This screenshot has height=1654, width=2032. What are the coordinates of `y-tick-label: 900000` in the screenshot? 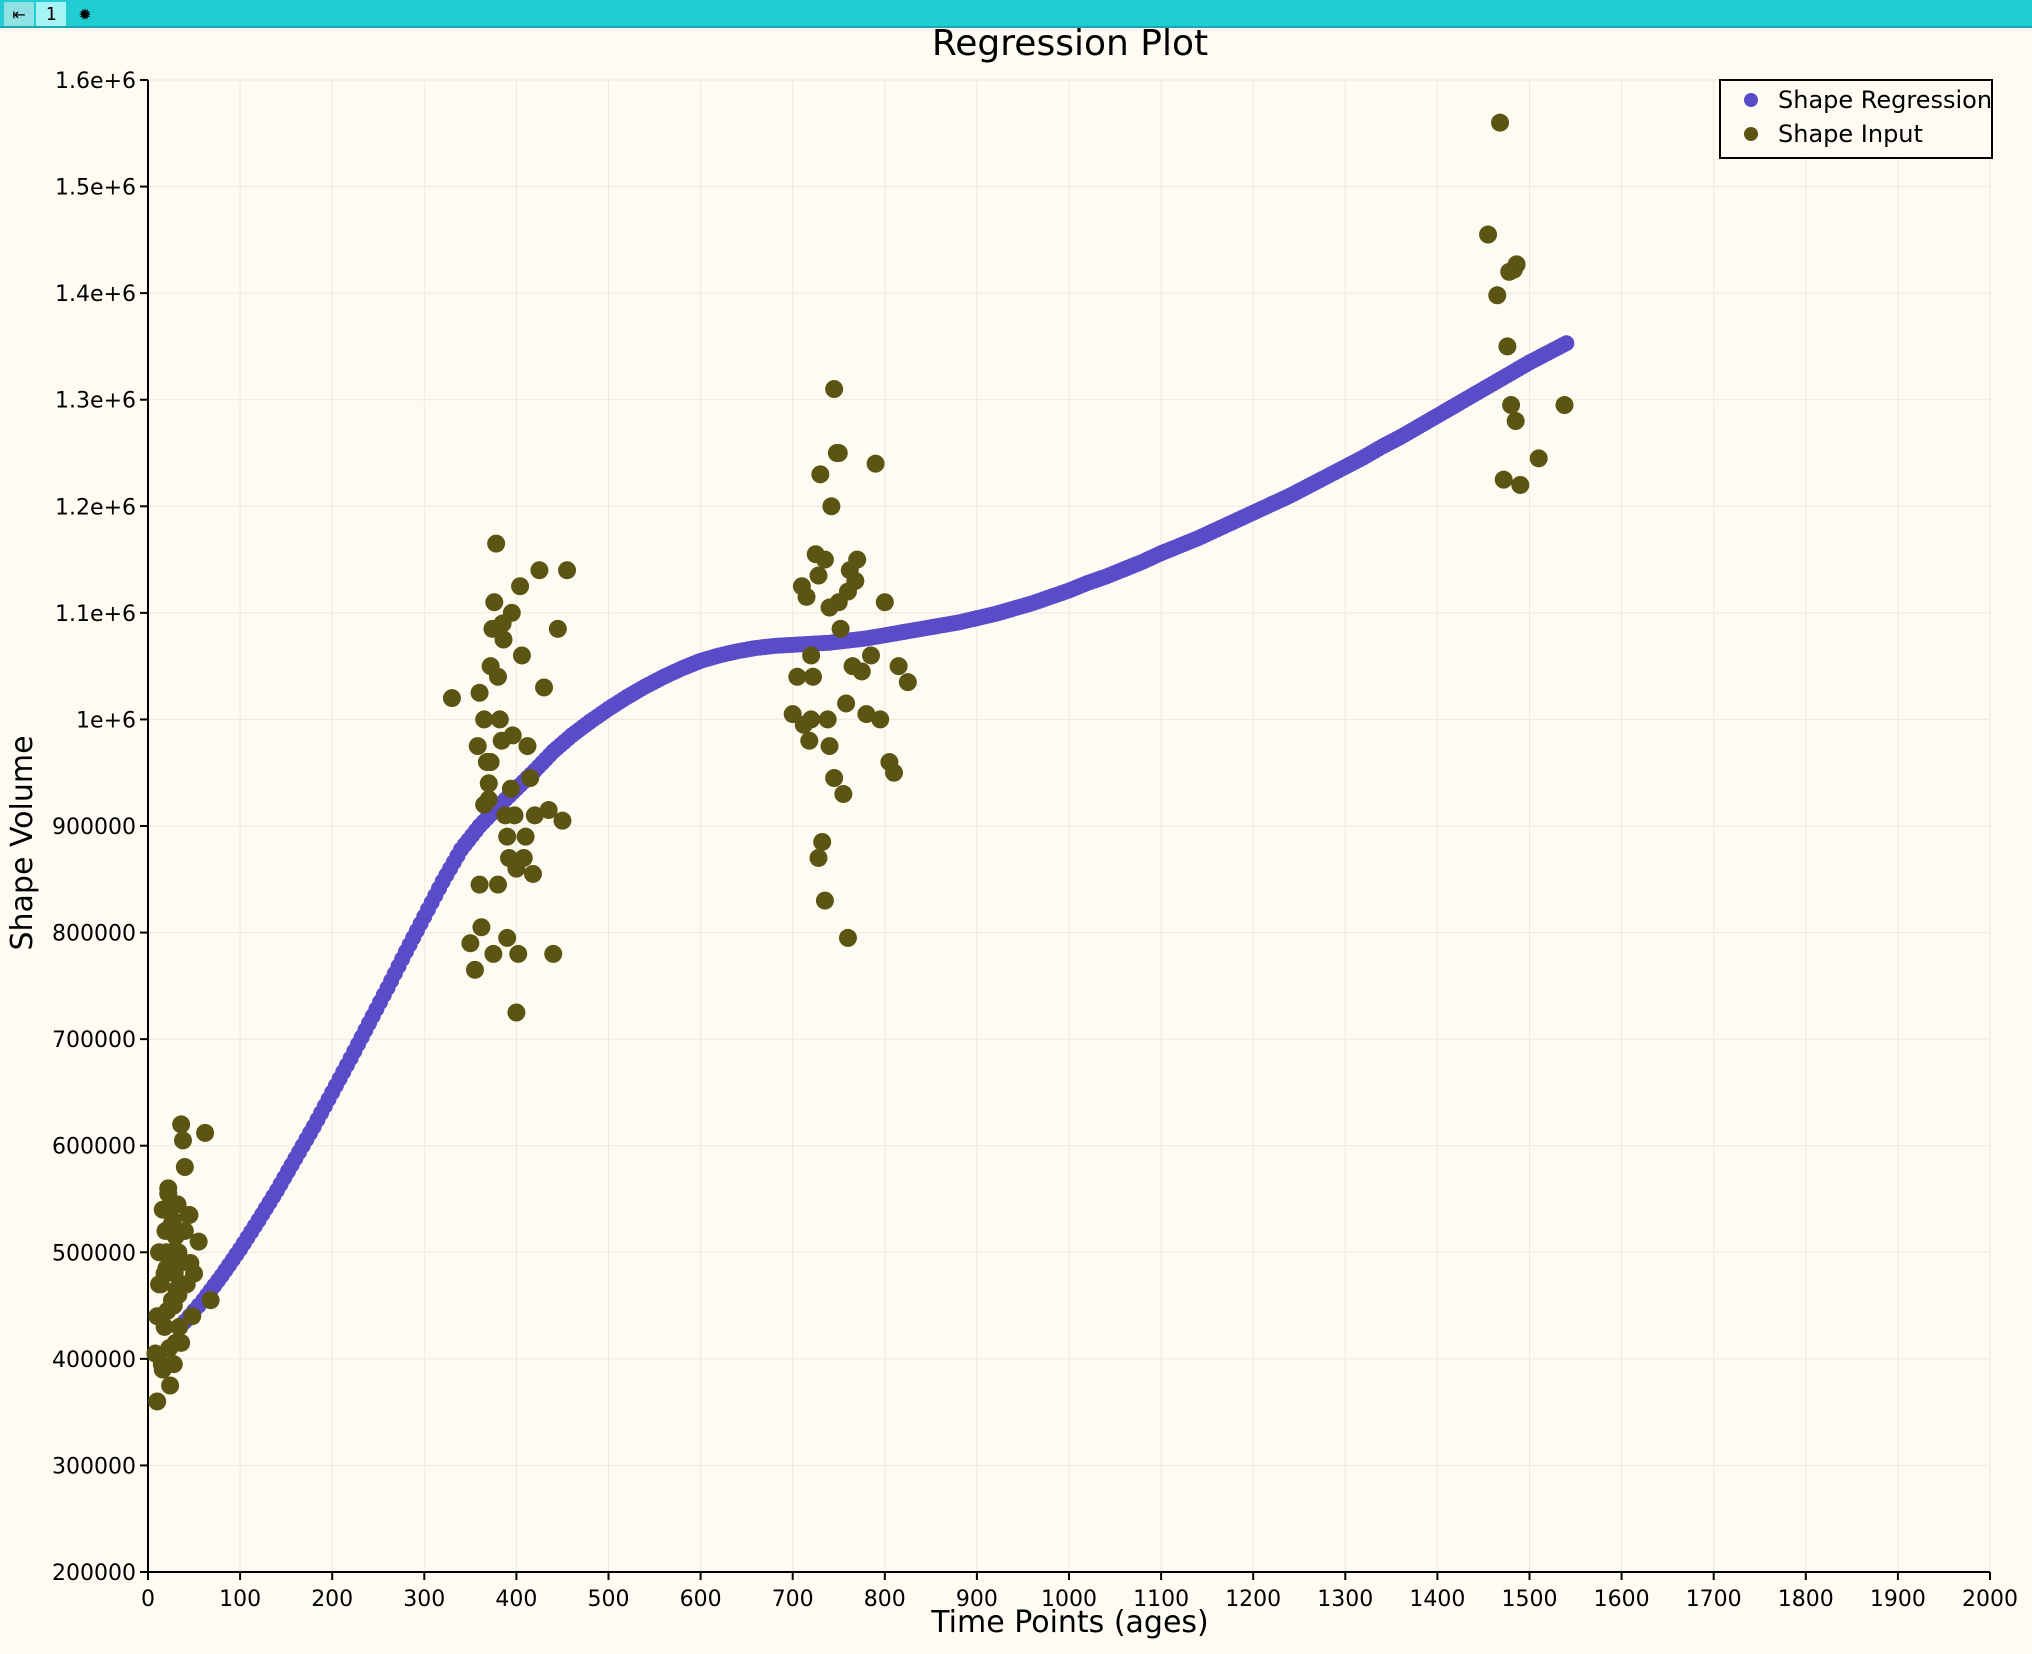 It's located at (94, 827).